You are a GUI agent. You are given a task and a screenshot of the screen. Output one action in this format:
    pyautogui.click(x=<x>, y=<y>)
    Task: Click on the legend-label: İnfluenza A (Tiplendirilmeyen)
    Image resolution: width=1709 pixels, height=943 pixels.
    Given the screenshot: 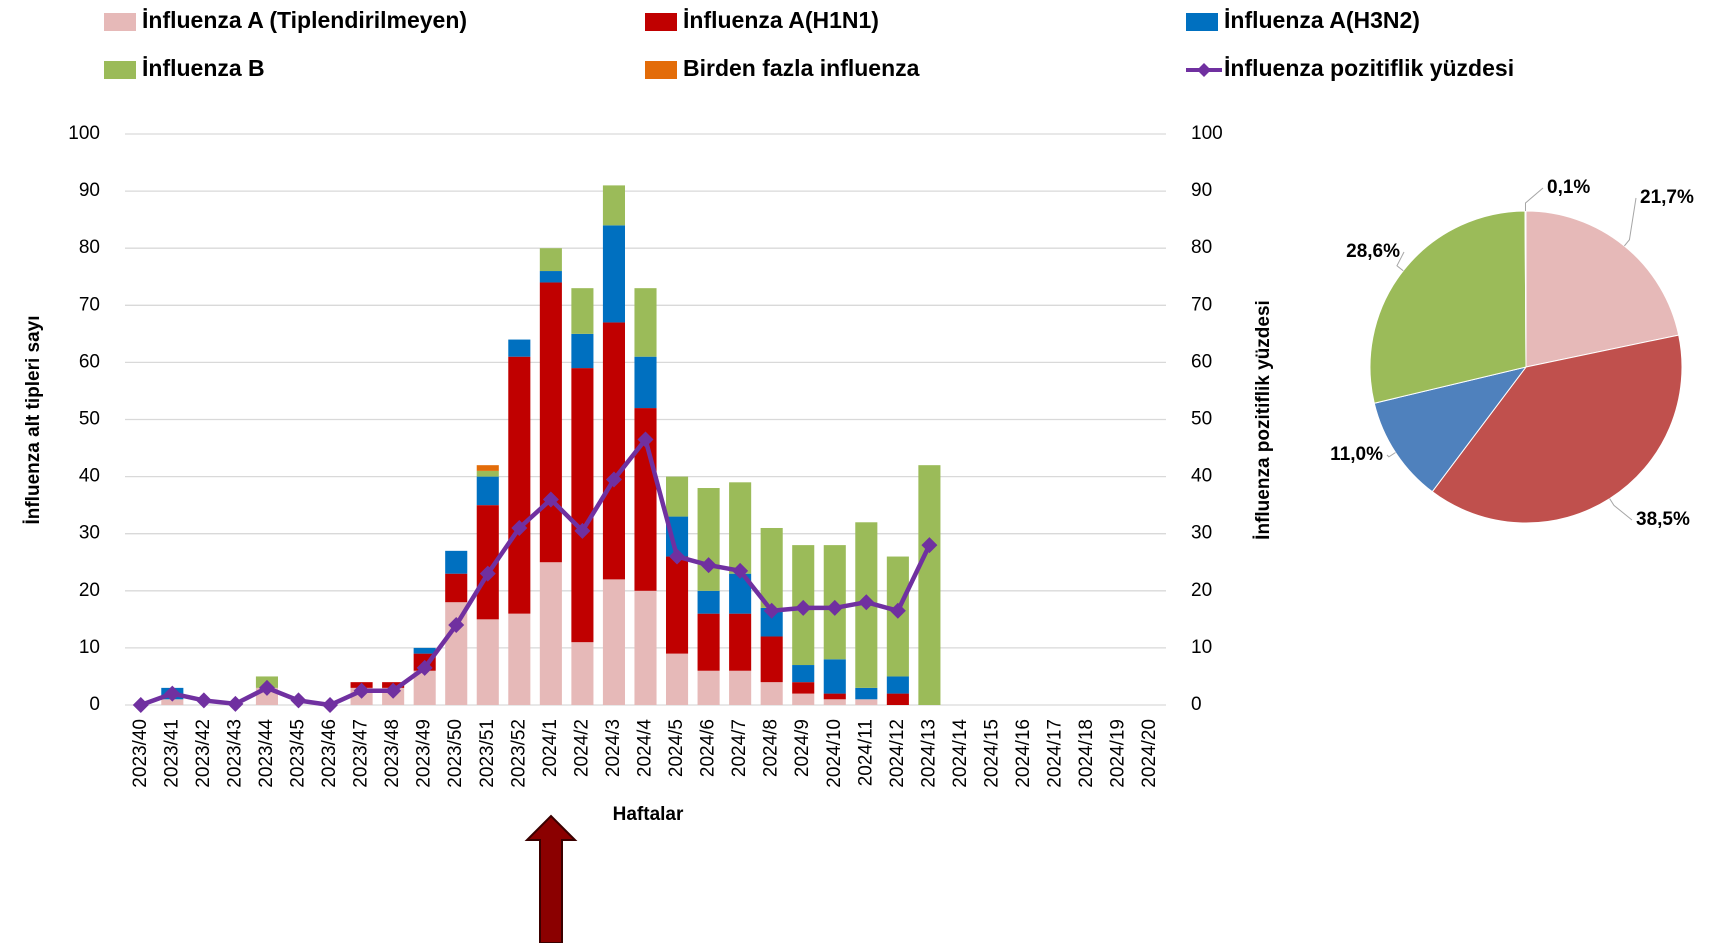 What is the action you would take?
    pyautogui.click(x=304, y=20)
    